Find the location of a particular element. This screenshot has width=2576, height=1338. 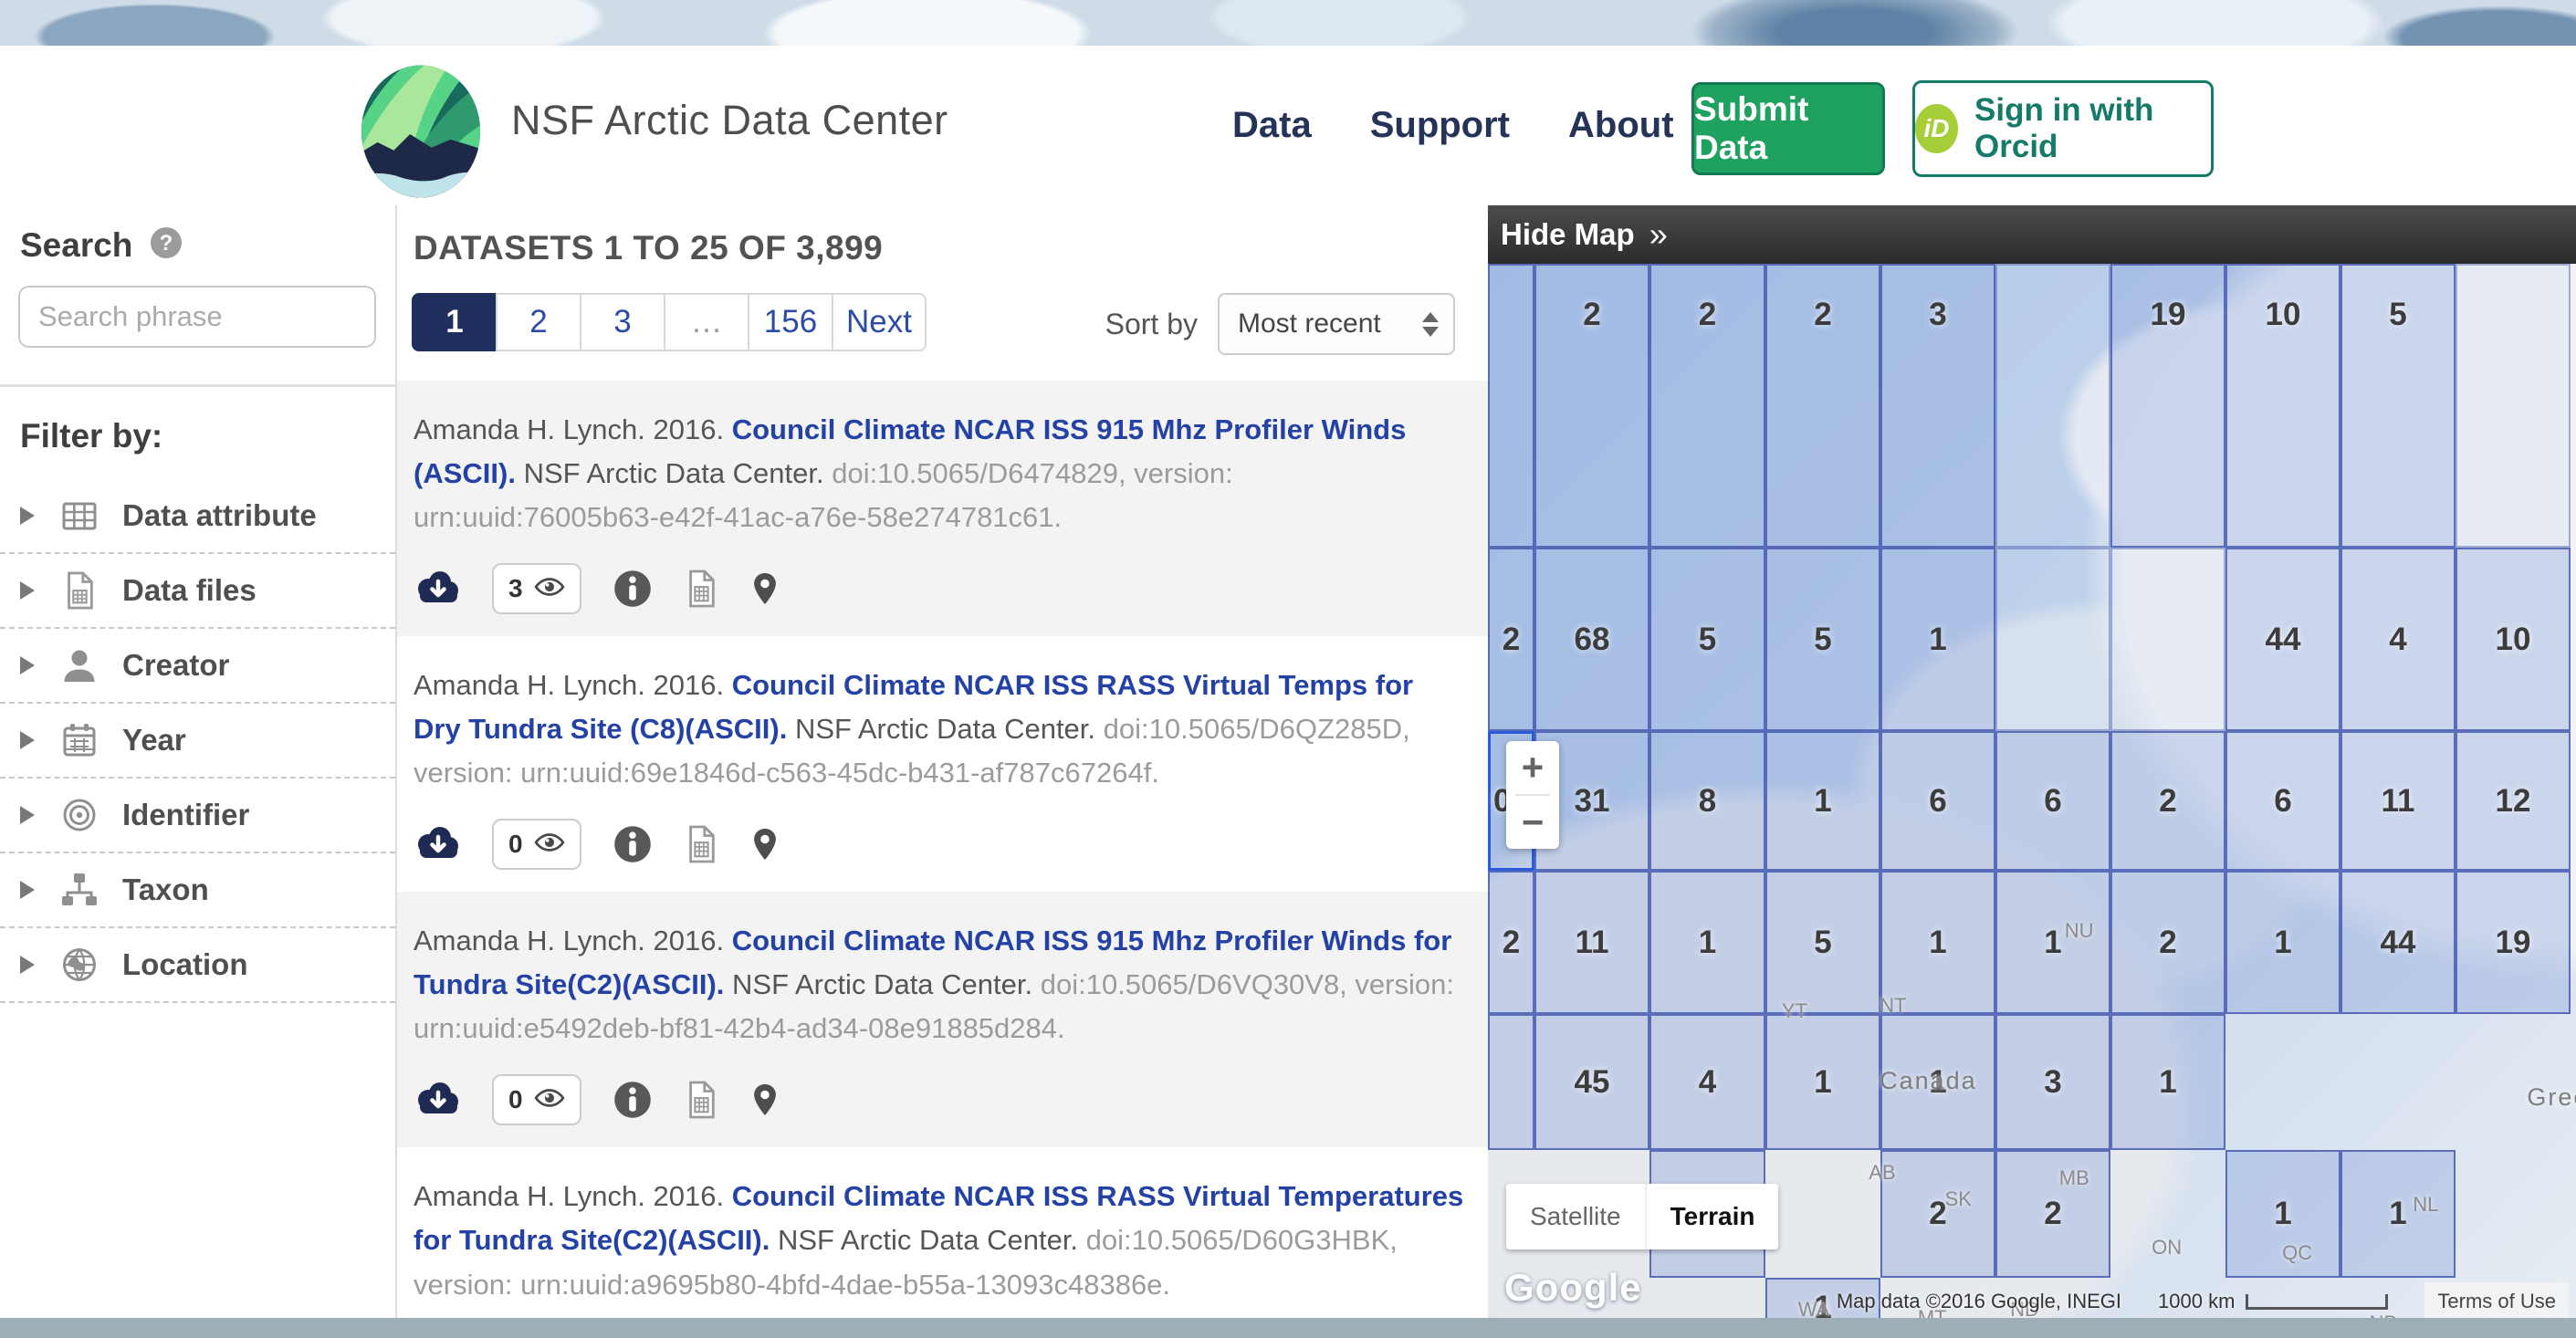

nav-link-support: Support is located at coordinates (1440, 125).